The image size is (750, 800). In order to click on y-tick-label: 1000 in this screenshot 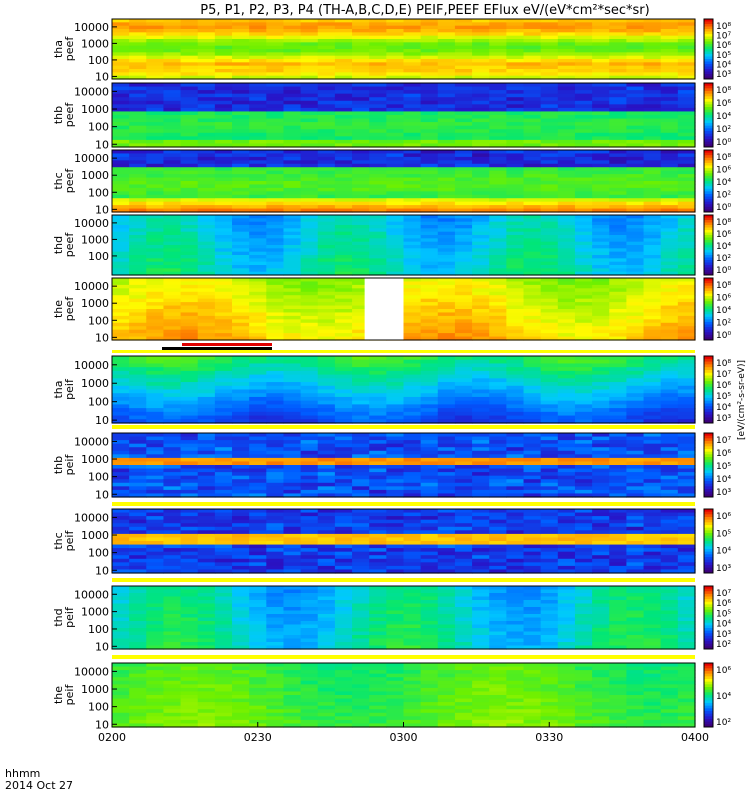, I will do `click(95, 109)`.